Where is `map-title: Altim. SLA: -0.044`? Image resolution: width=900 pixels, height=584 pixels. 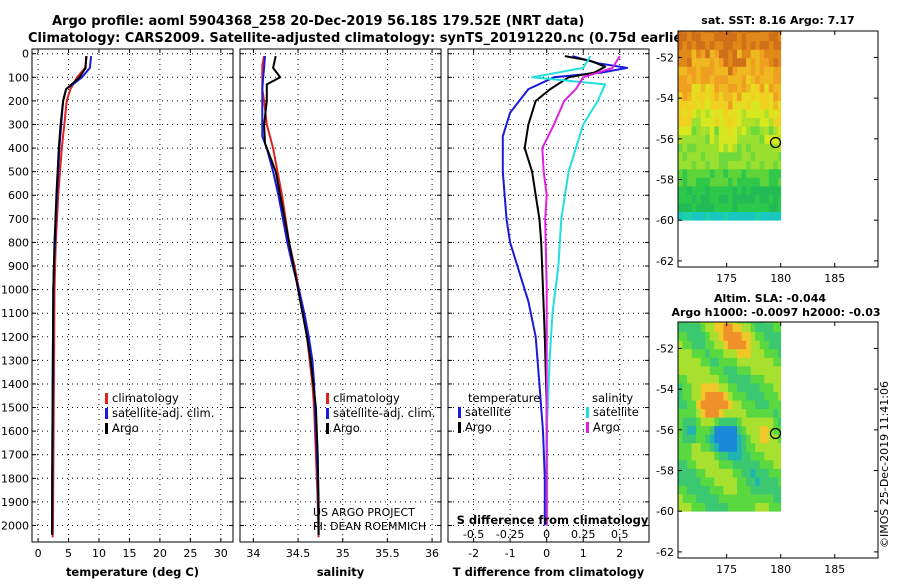 map-title: Altim. SLA: -0.044 is located at coordinates (770, 298).